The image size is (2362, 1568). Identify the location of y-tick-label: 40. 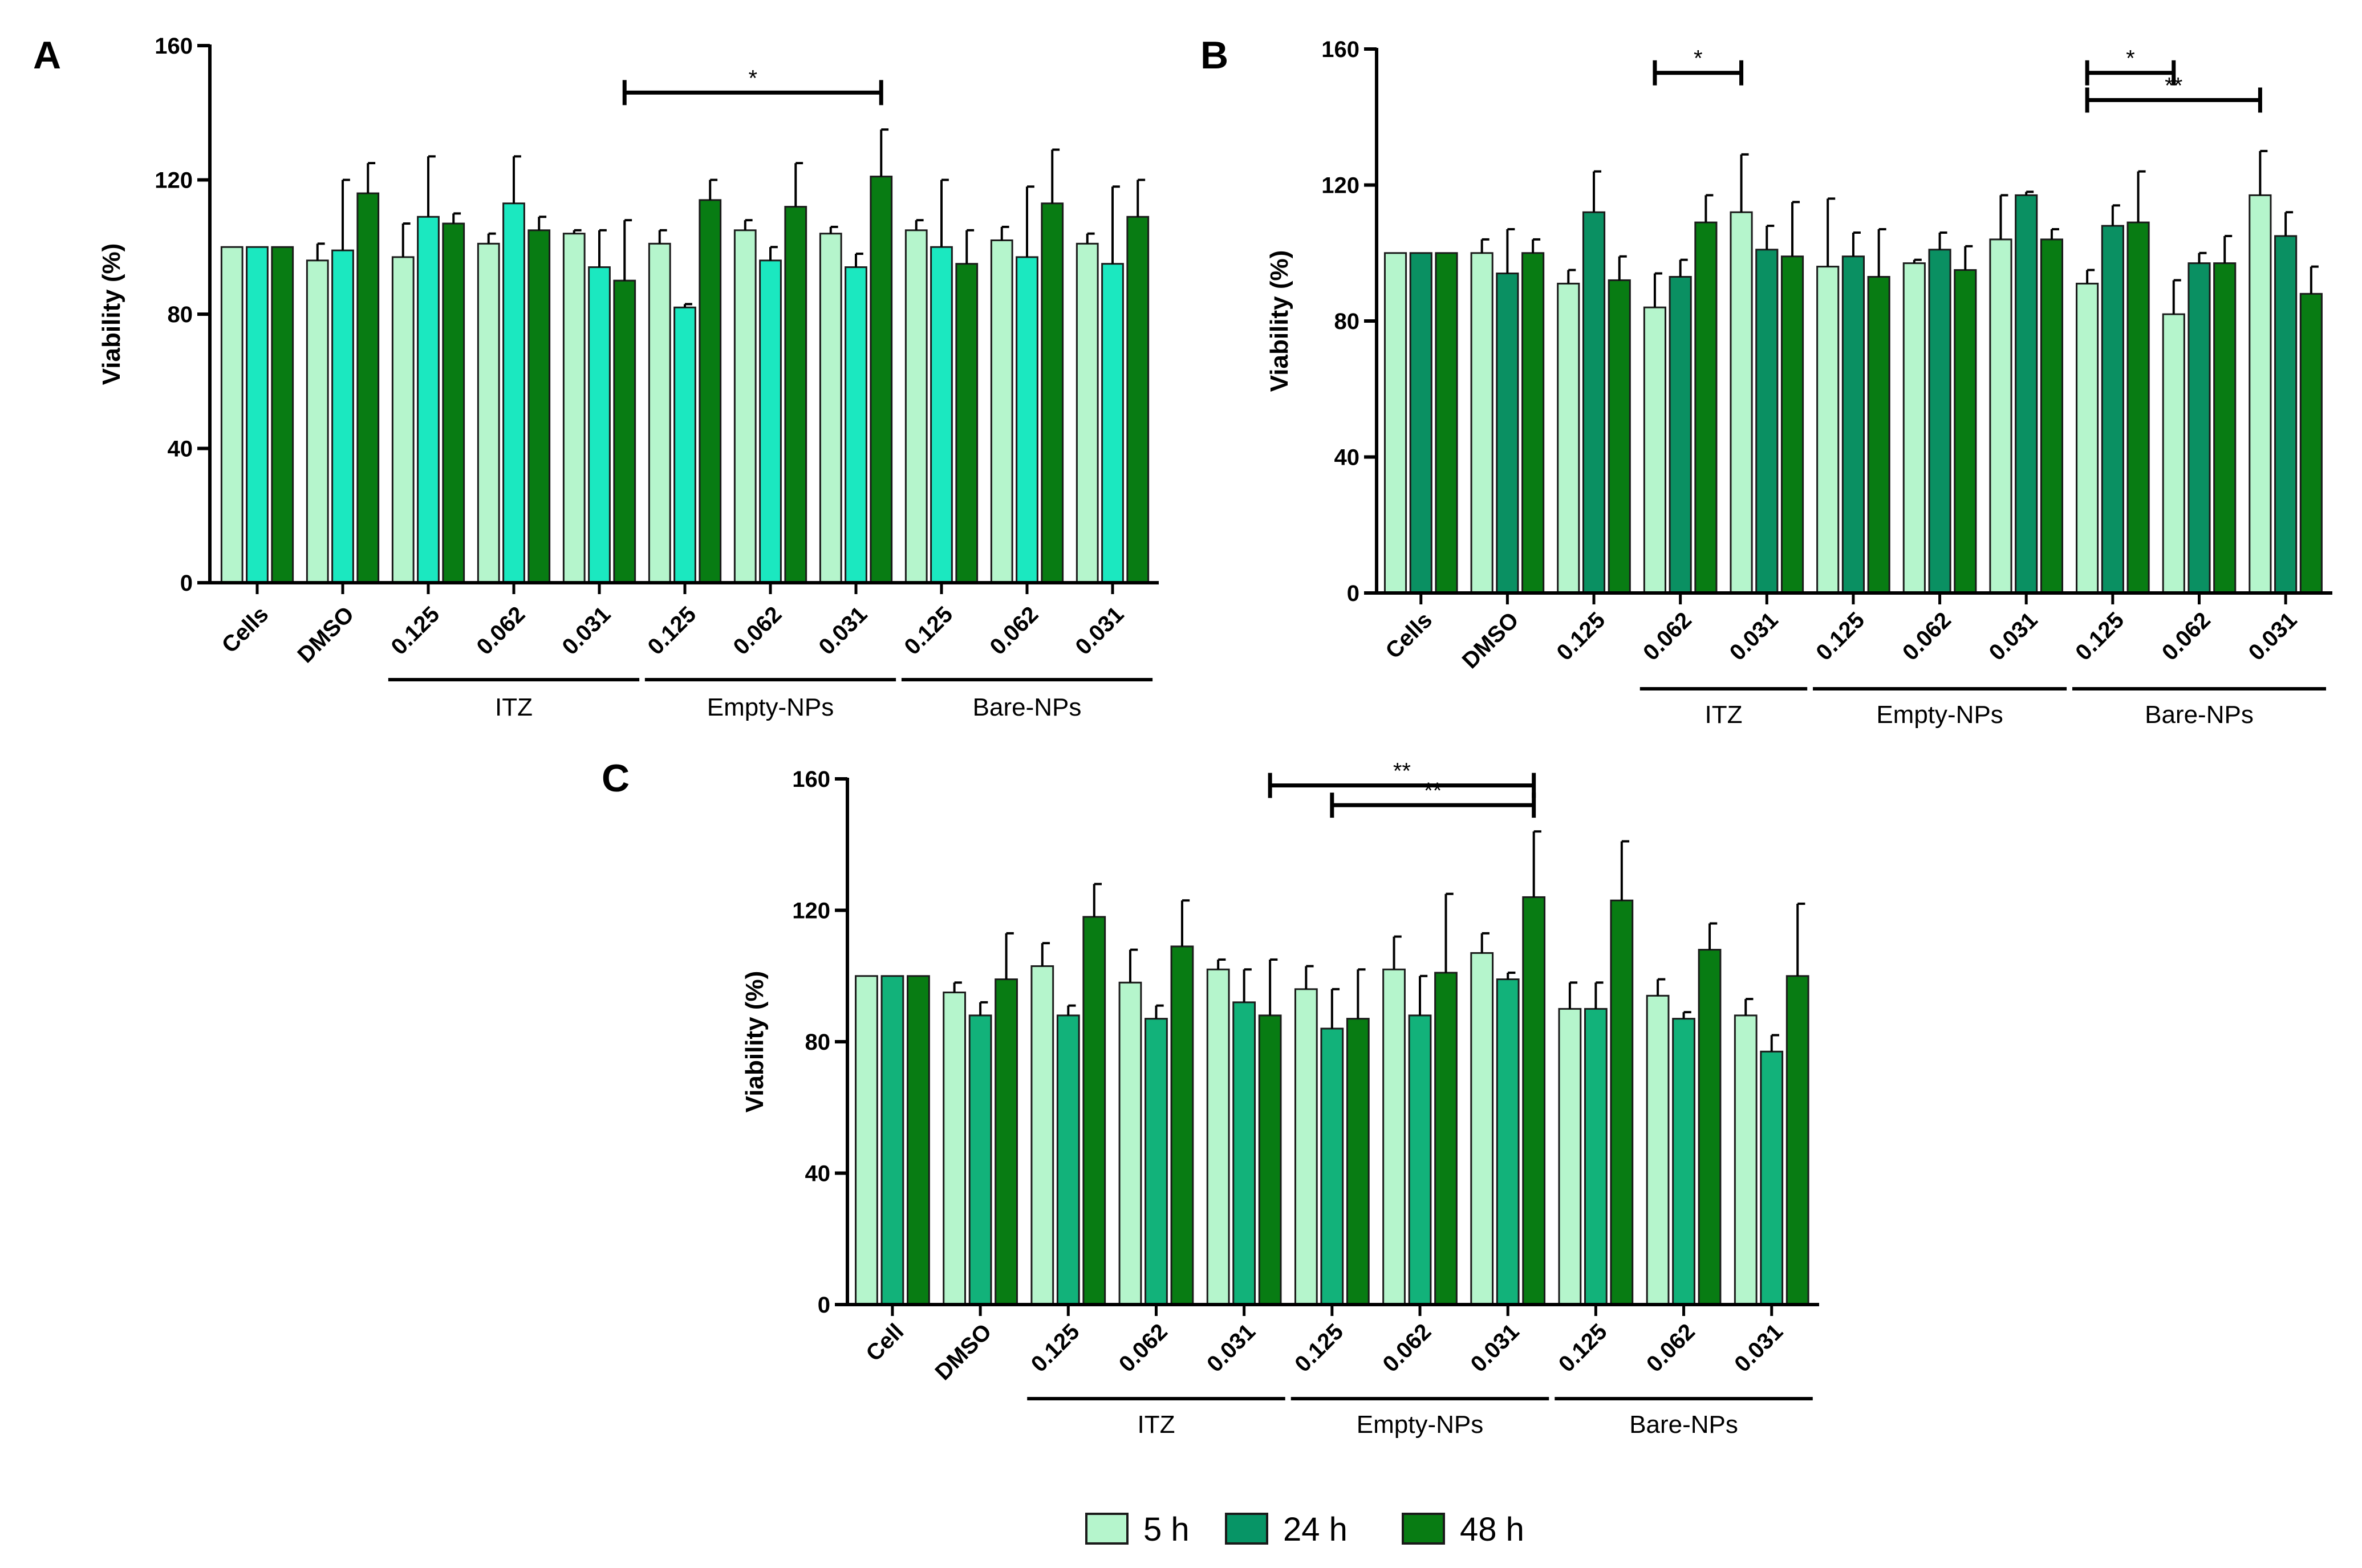
(818, 1174).